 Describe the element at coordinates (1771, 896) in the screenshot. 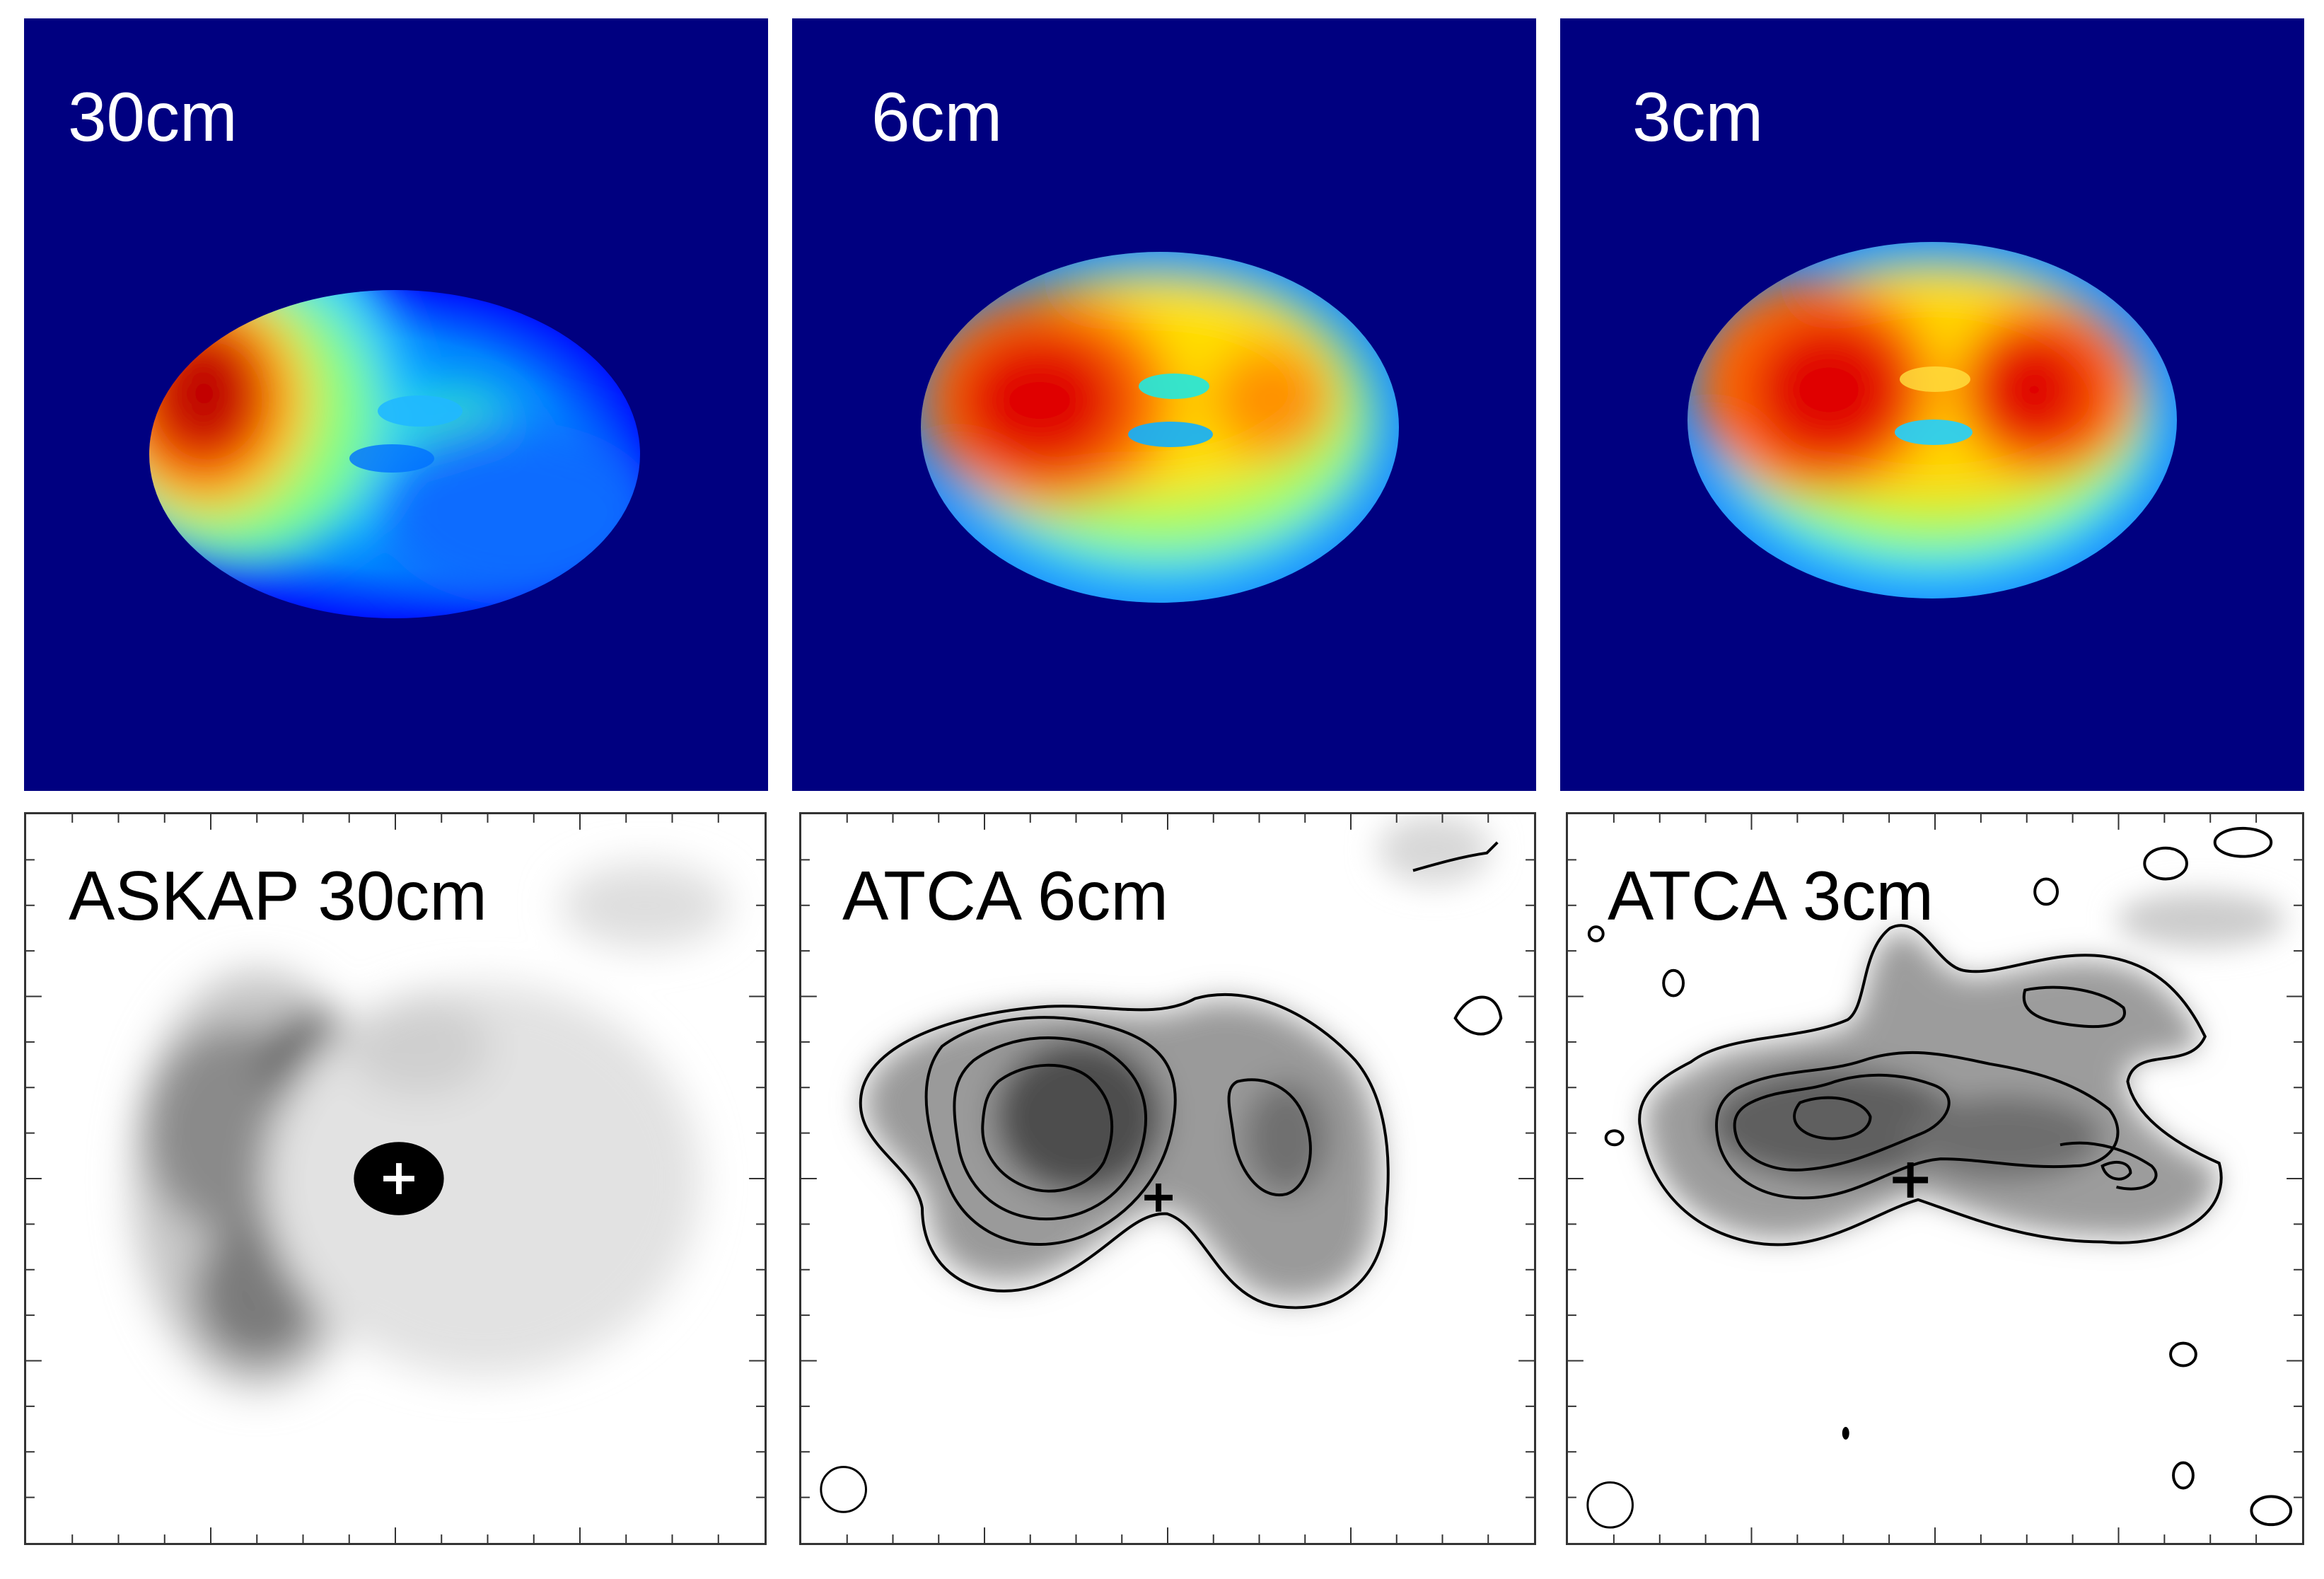

I see `panel-label-atca-3cm: ATCA 3cm` at that location.